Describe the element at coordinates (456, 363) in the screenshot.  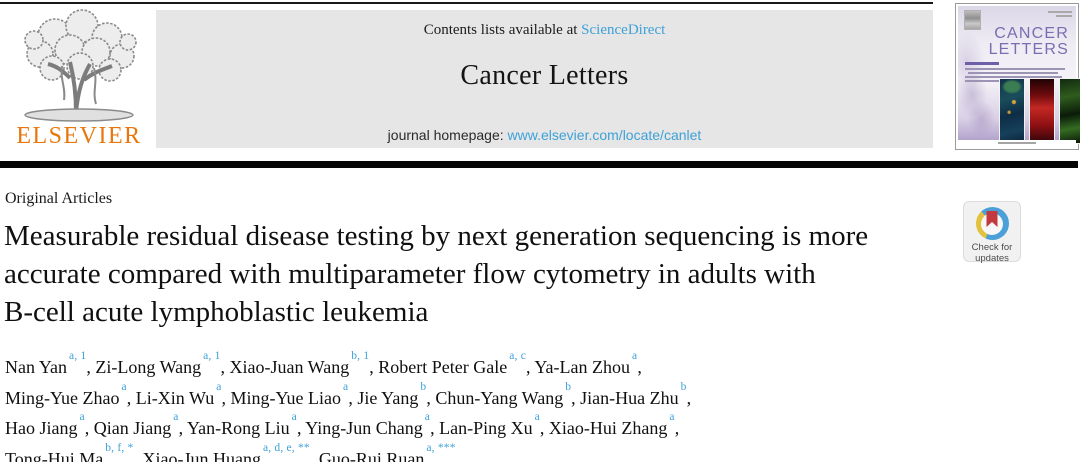
I see `author: Robert Peter Galea, c,` at that location.